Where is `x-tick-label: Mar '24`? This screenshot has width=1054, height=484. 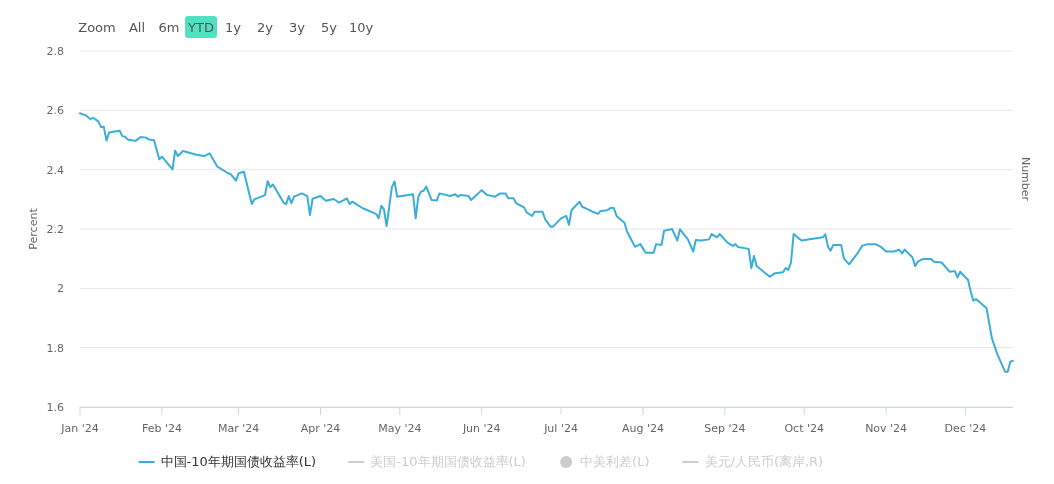 x-tick-label: Mar '24 is located at coordinates (238, 428).